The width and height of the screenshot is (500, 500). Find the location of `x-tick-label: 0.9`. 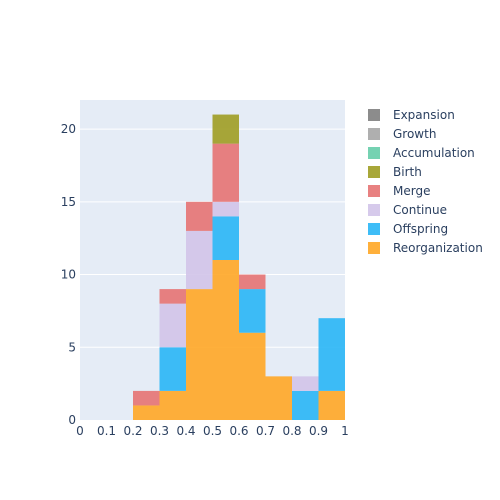

x-tick-label: 0.9 is located at coordinates (318, 431).